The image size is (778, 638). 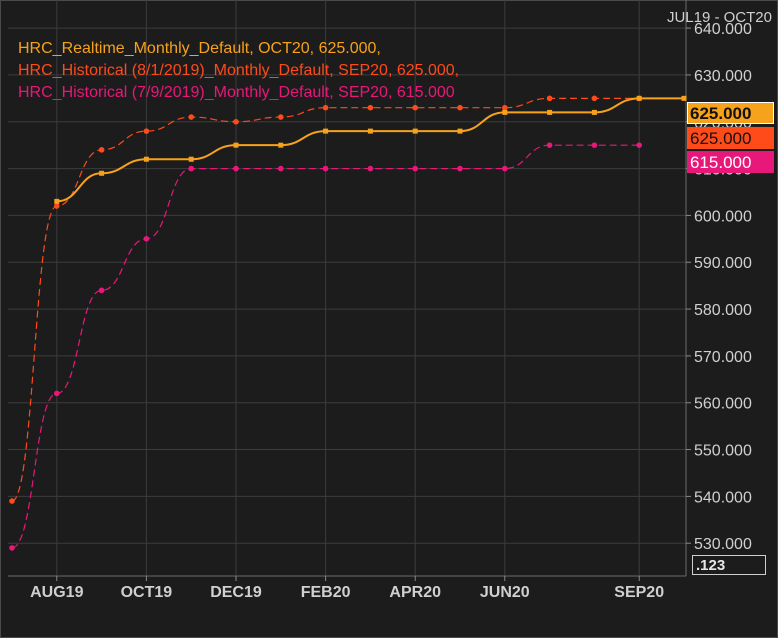 What do you see at coordinates (723, 451) in the screenshot?
I see `y-tick-label: 550.000` at bounding box center [723, 451].